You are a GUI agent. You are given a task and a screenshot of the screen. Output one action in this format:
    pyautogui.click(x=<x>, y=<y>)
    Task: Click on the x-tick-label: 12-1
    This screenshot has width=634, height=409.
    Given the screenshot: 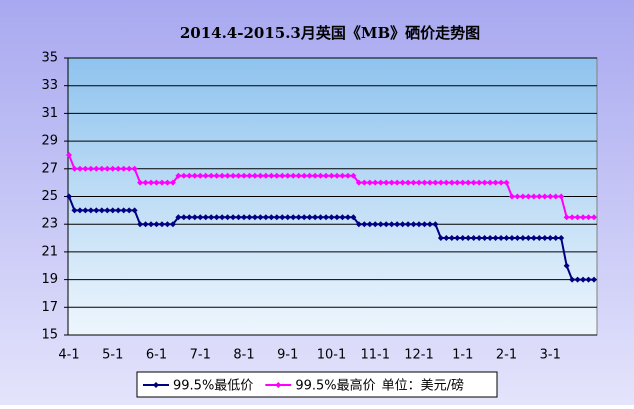 What is the action you would take?
    pyautogui.click(x=419, y=355)
    